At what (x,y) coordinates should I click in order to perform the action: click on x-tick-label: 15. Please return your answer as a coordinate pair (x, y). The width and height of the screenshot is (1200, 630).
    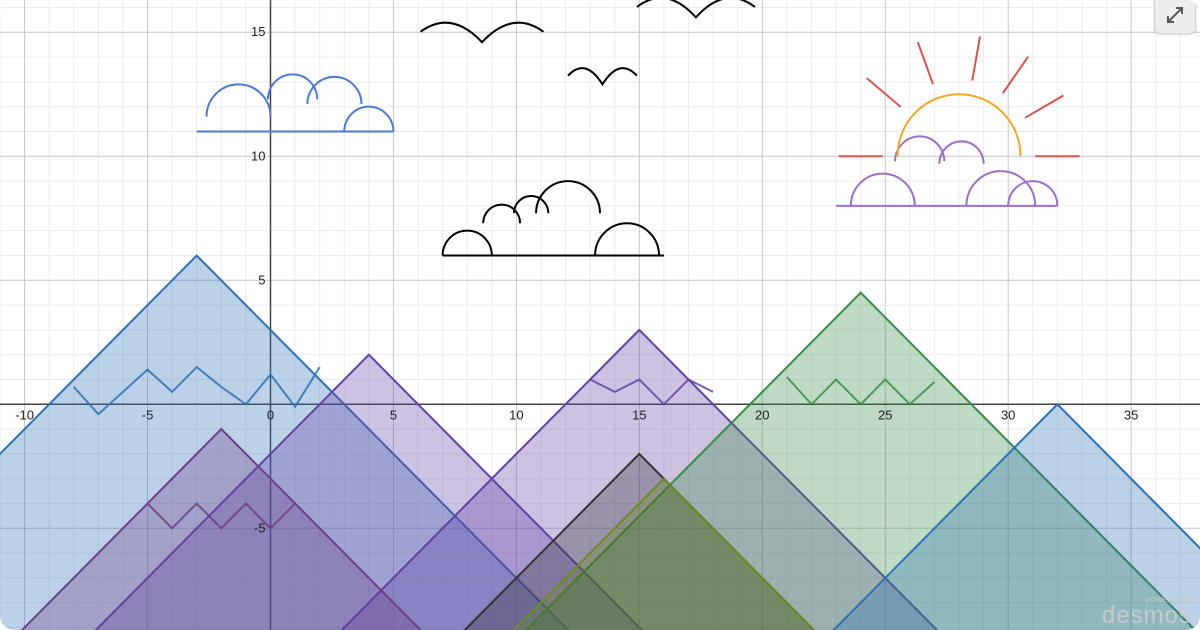
    Looking at the image, I should click on (639, 414).